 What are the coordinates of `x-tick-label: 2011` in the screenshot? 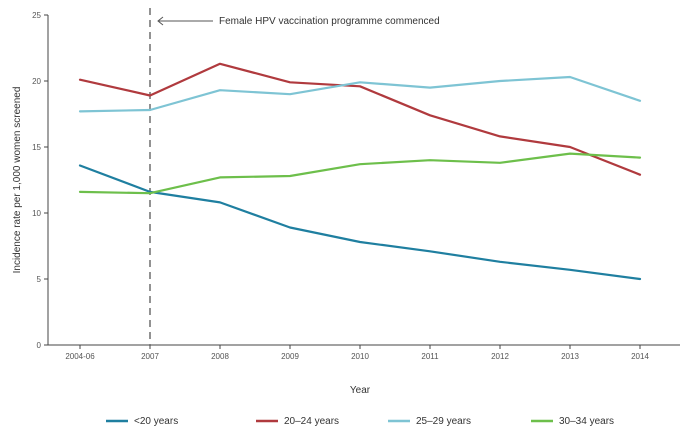 It's located at (430, 356).